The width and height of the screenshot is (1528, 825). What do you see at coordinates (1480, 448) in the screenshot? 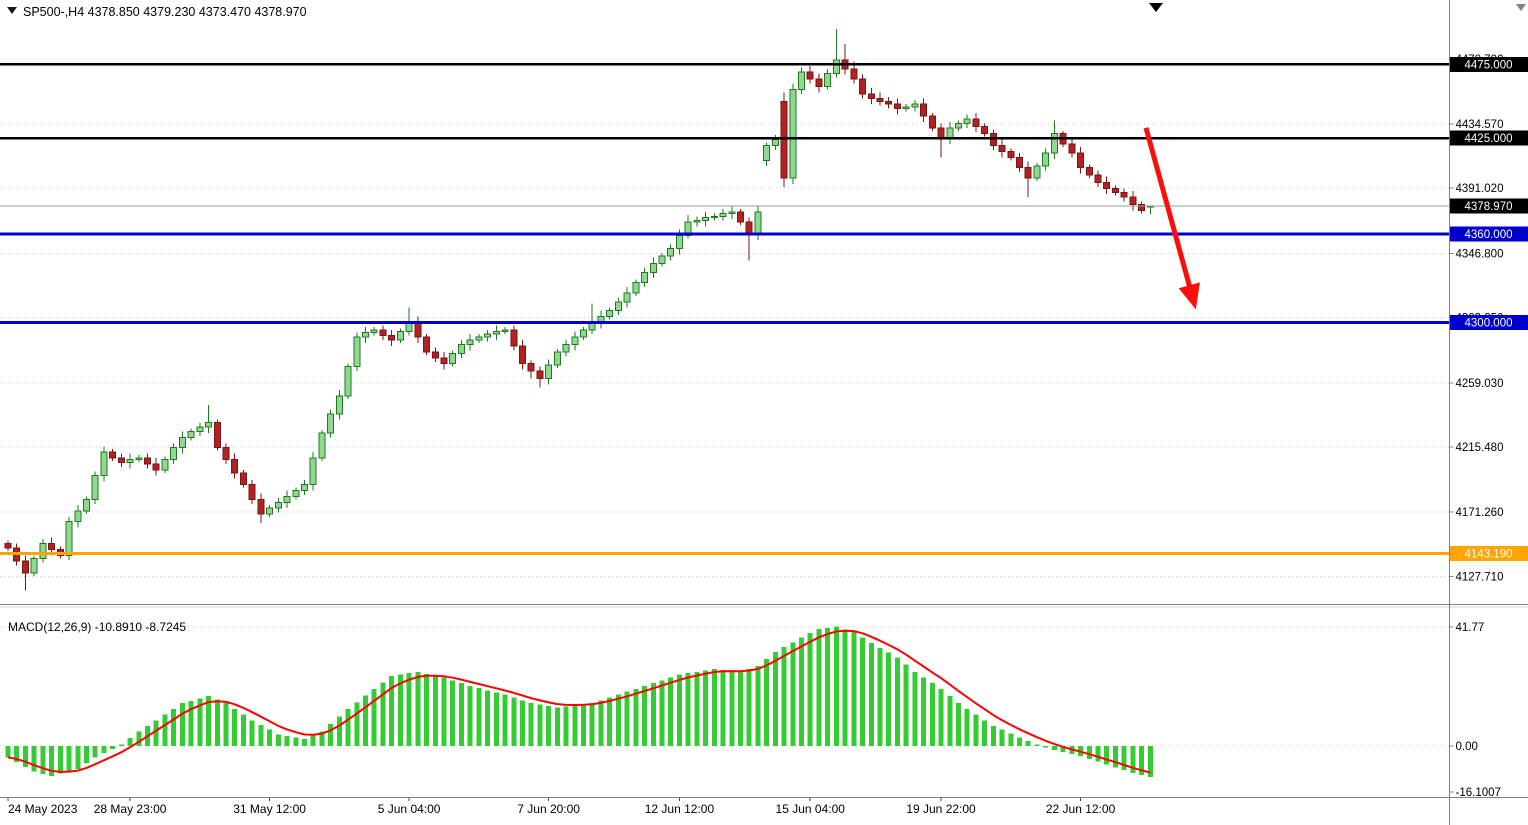
I see `price-grid-label: 4215.480` at bounding box center [1480, 448].